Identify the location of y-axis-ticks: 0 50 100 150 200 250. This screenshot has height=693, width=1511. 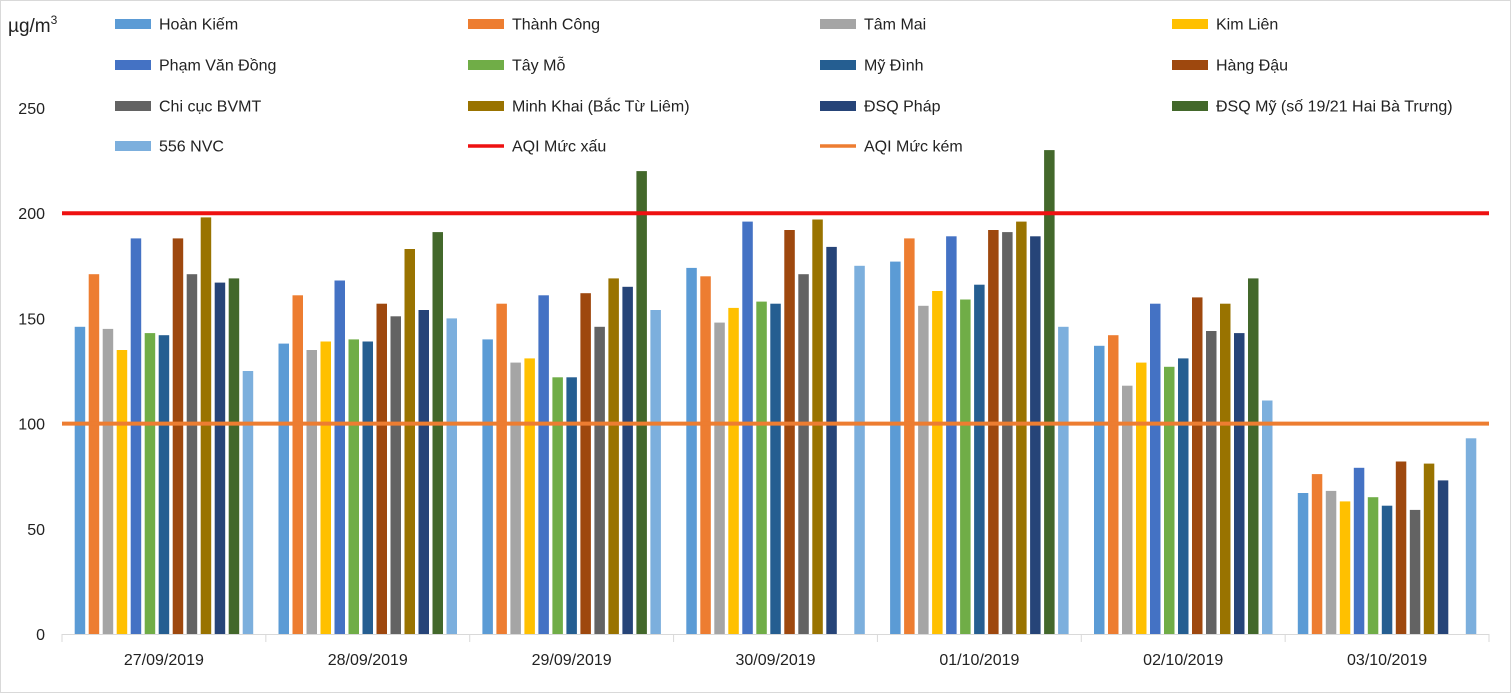
(31, 372).